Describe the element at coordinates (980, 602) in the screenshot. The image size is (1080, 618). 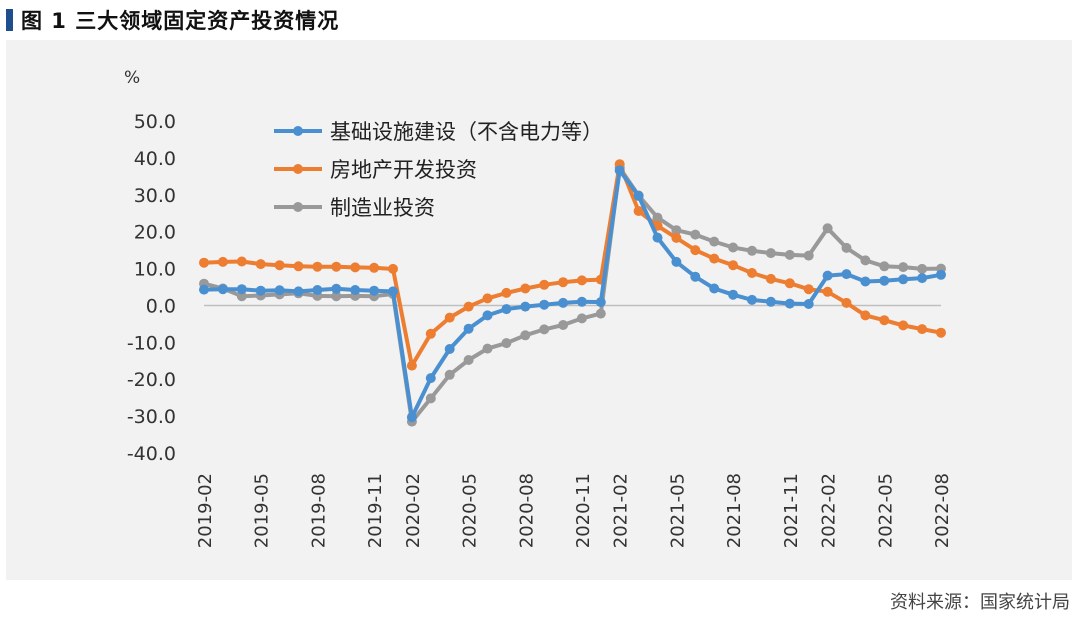
I see `source-note: 资料来源：国家统计局` at that location.